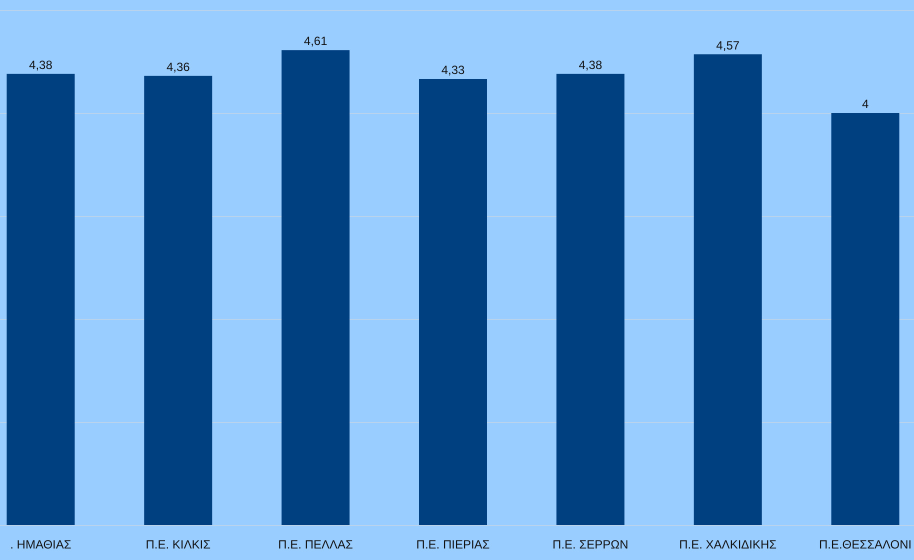  Describe the element at coordinates (728, 545) in the screenshot. I see `x-tick-label: Π.Ε. ΧΑΛΚΙΔΙΚΗΣ` at that location.